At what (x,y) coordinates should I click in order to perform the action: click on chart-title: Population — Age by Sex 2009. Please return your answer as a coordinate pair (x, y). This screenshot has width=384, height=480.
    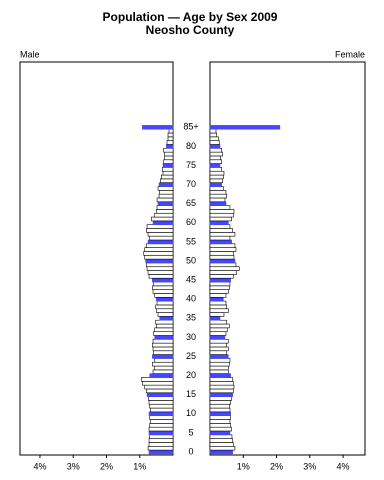
    Looking at the image, I should click on (190, 17).